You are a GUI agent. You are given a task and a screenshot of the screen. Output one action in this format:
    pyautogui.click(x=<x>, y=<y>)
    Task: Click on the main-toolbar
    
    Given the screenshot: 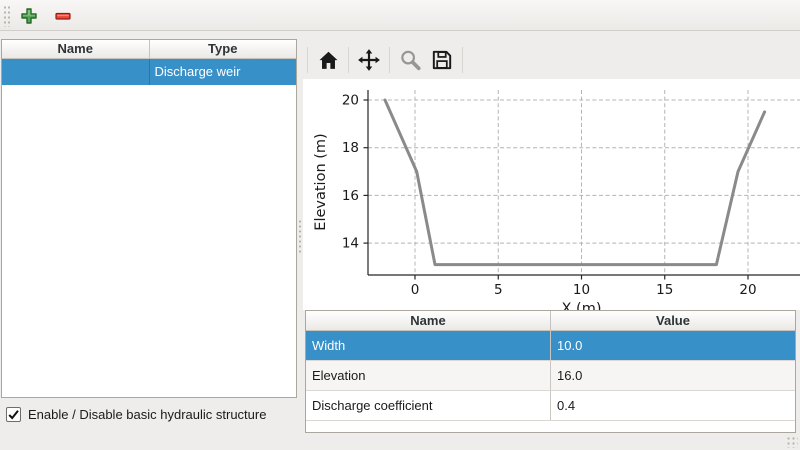 What is the action you would take?
    pyautogui.click(x=400, y=15)
    